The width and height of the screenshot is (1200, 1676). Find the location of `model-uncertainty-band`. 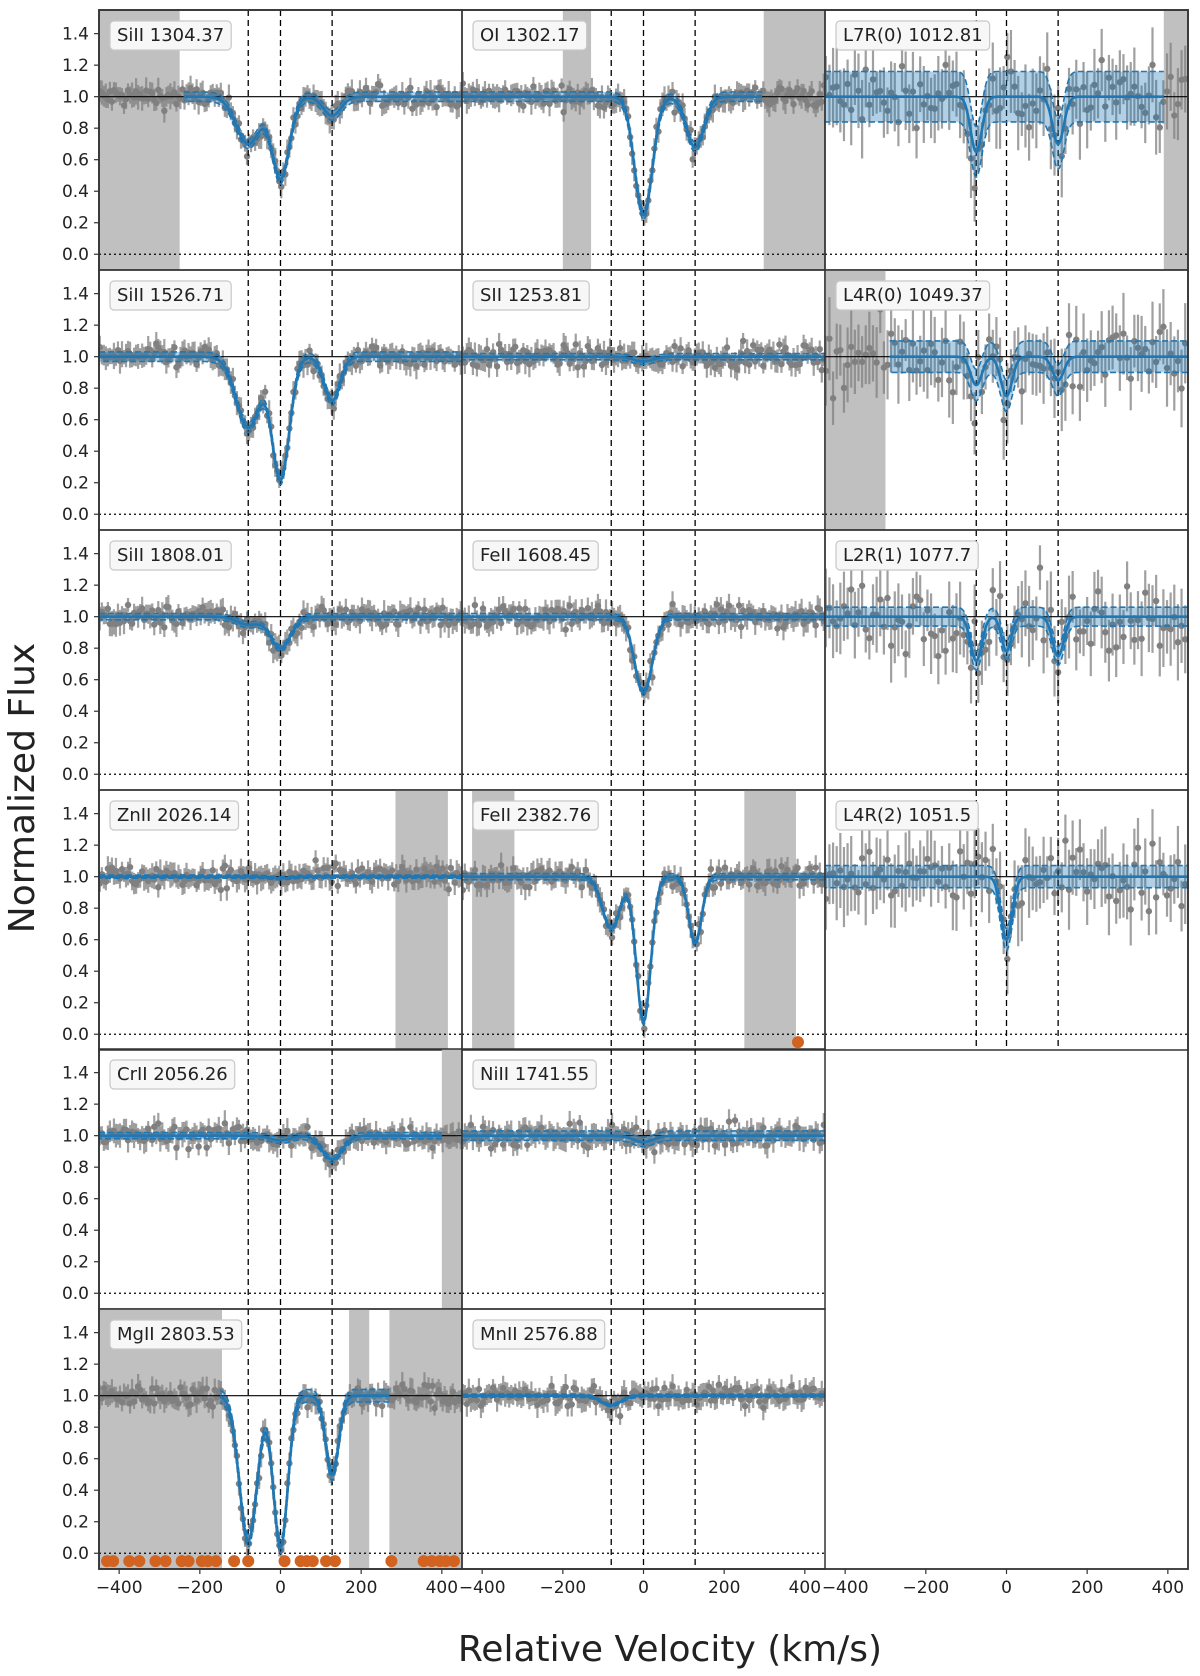

model-uncertainty-band is located at coordinates (994, 124).